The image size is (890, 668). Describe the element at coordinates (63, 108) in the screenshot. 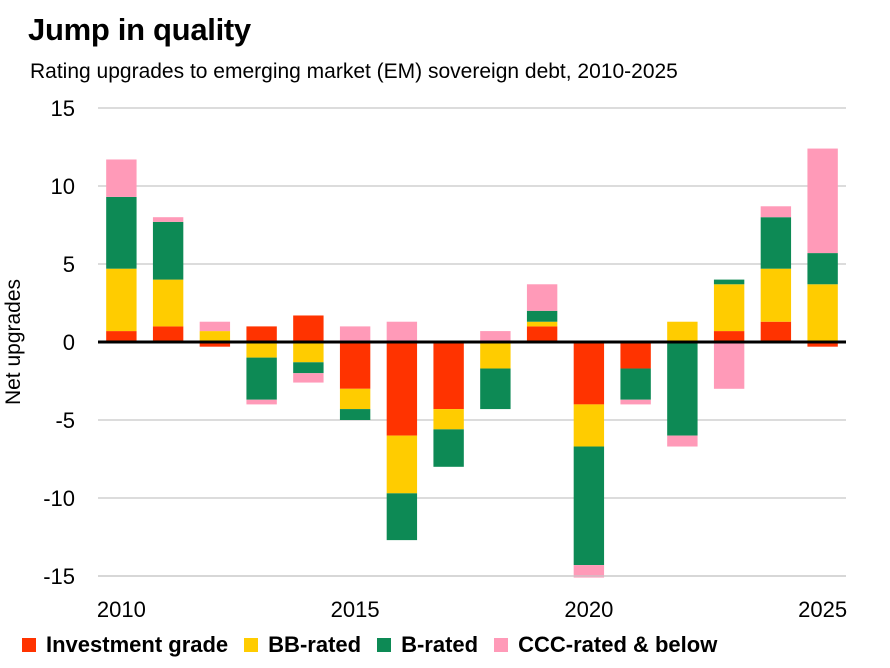

I see `y-tick-label: 15` at that location.